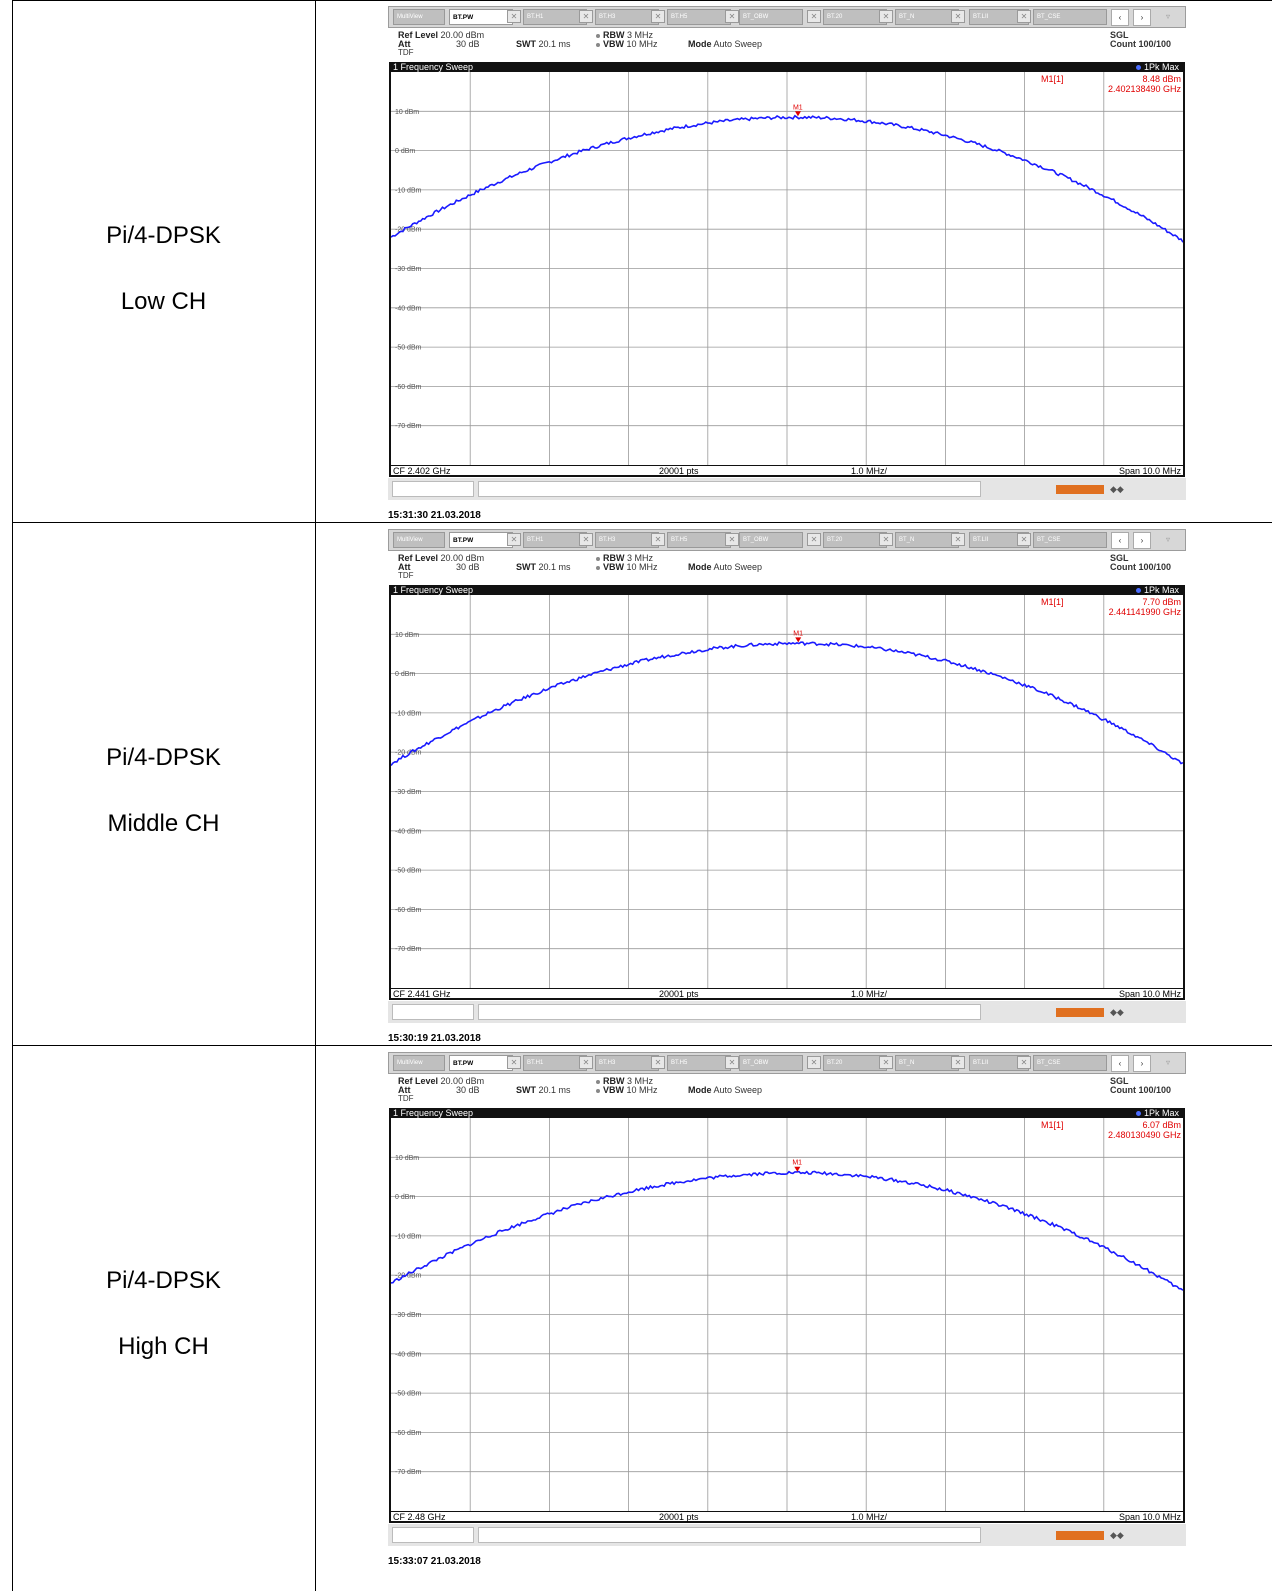  Describe the element at coordinates (434, 1038) in the screenshot. I see `capture-timestamp: 15:30:19 21.03.2018` at that location.